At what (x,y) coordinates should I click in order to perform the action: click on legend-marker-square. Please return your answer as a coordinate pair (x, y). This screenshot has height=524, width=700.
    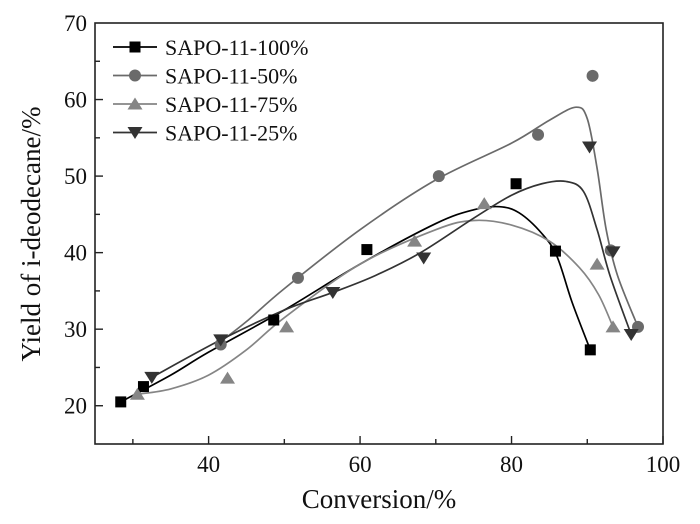
    Looking at the image, I should click on (135, 47).